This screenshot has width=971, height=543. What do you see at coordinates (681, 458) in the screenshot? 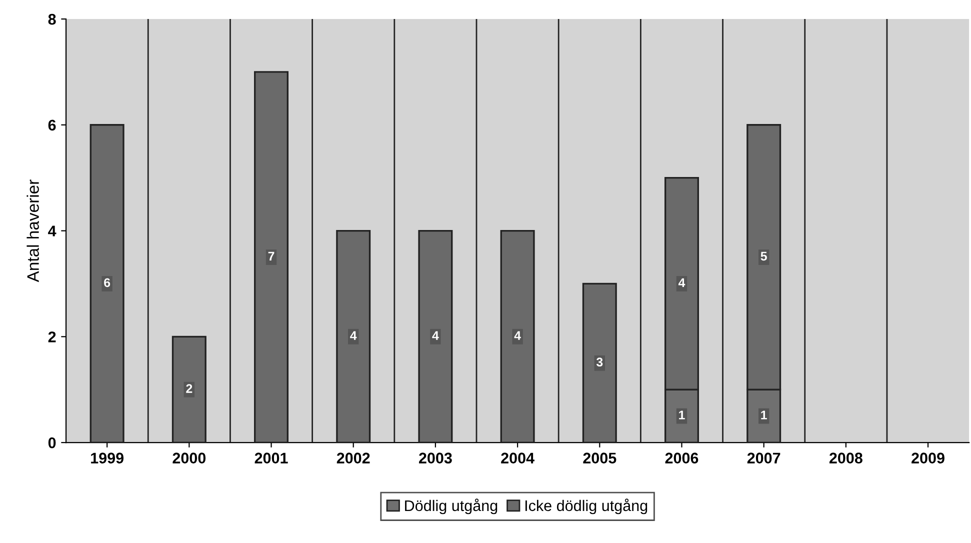
I see `x-tick-label: 2006` at bounding box center [681, 458].